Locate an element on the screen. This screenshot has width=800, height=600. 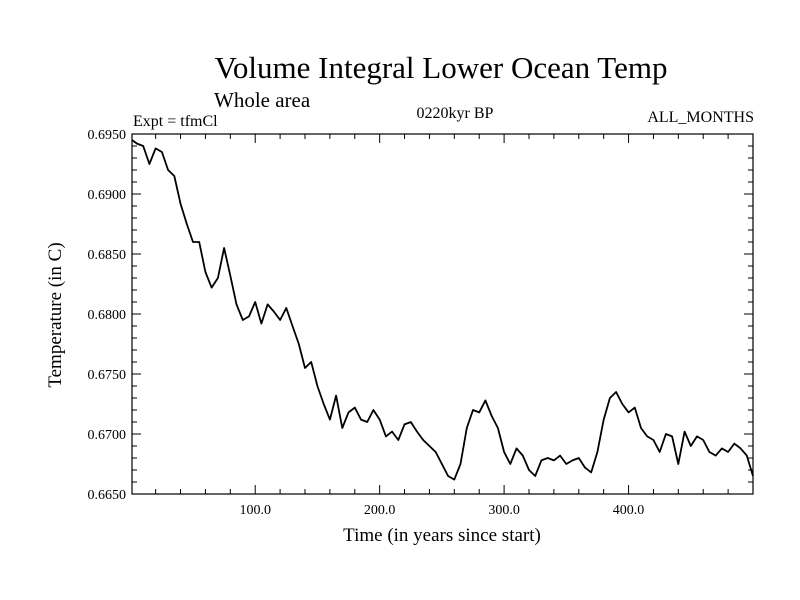
x-axis-label: Time (in years since start) is located at coordinates (442, 535).